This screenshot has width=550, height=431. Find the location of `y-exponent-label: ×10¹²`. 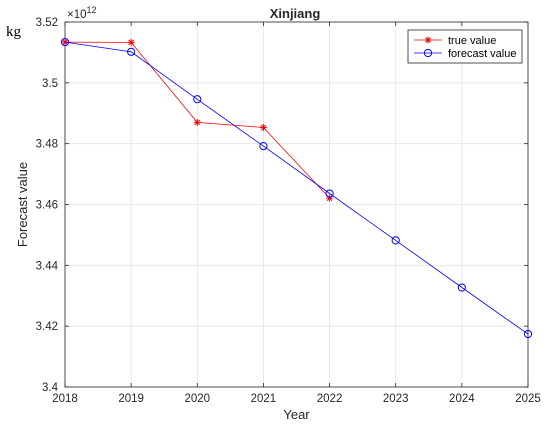

y-exponent-label: ×10¹² is located at coordinates (82, 13).